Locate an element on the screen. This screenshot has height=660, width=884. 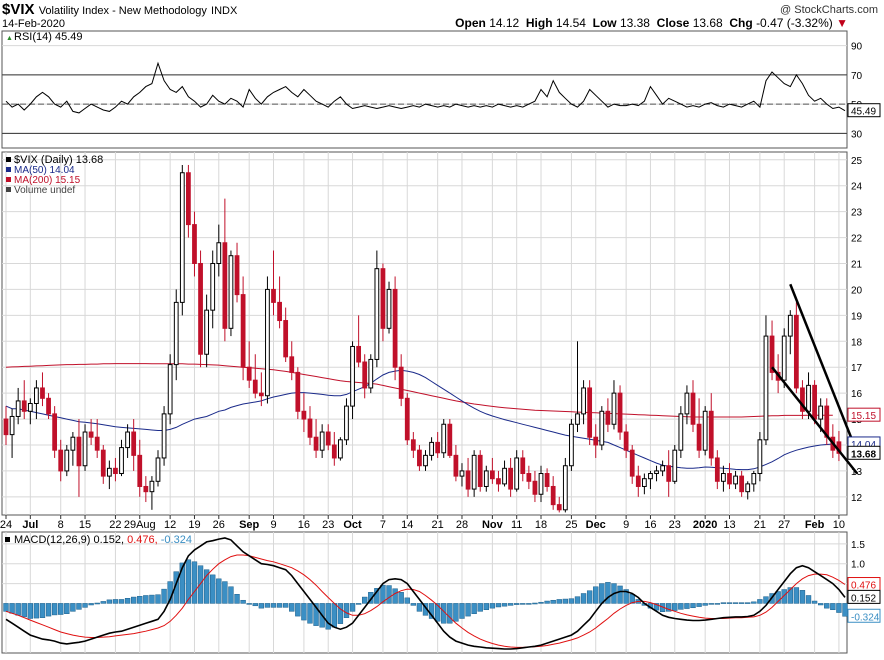
price-tick-label: 24 is located at coordinates (857, 187).